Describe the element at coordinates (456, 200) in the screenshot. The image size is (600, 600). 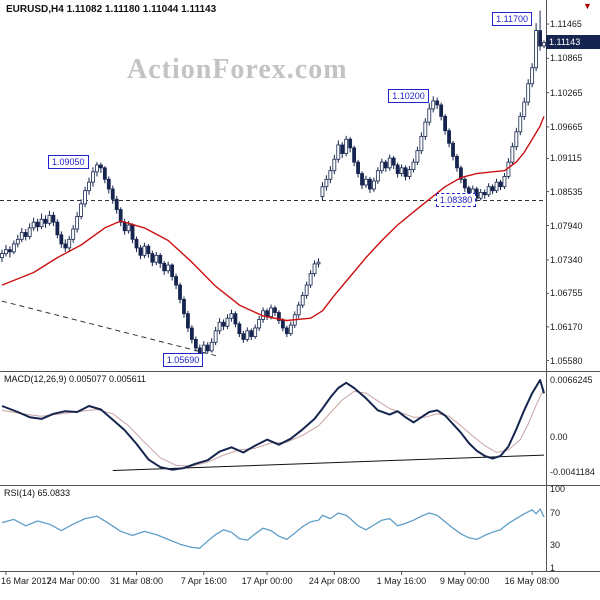
I see `price-level-label: 1.08380` at that location.